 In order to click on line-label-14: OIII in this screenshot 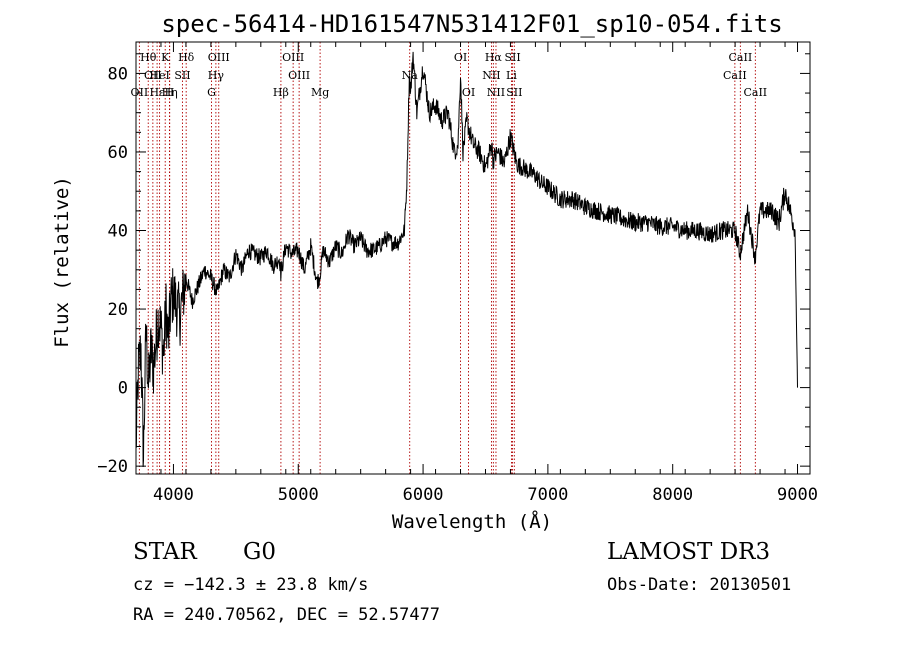, I will do `click(299, 75)`.